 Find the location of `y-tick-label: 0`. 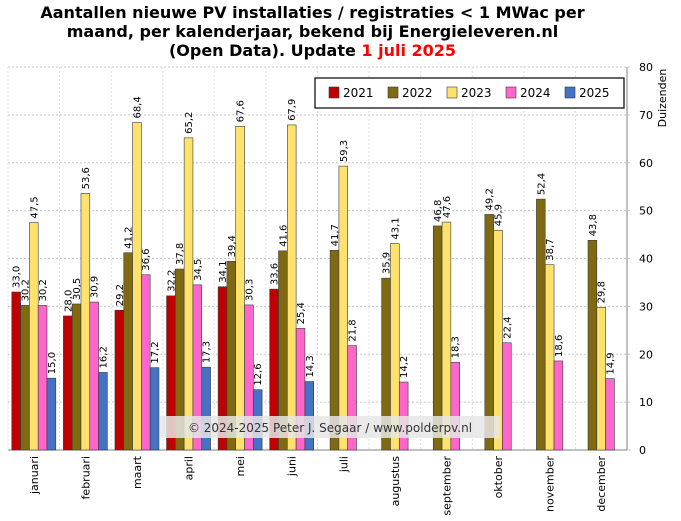

y-tick-label: 0 is located at coordinates (642, 450).